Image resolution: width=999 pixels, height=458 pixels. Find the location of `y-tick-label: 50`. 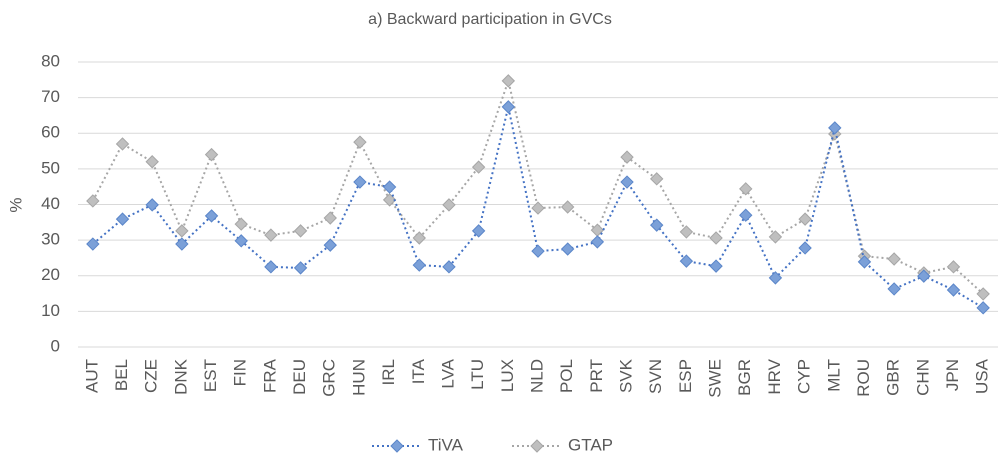

y-tick-label: 50 is located at coordinates (50, 167).